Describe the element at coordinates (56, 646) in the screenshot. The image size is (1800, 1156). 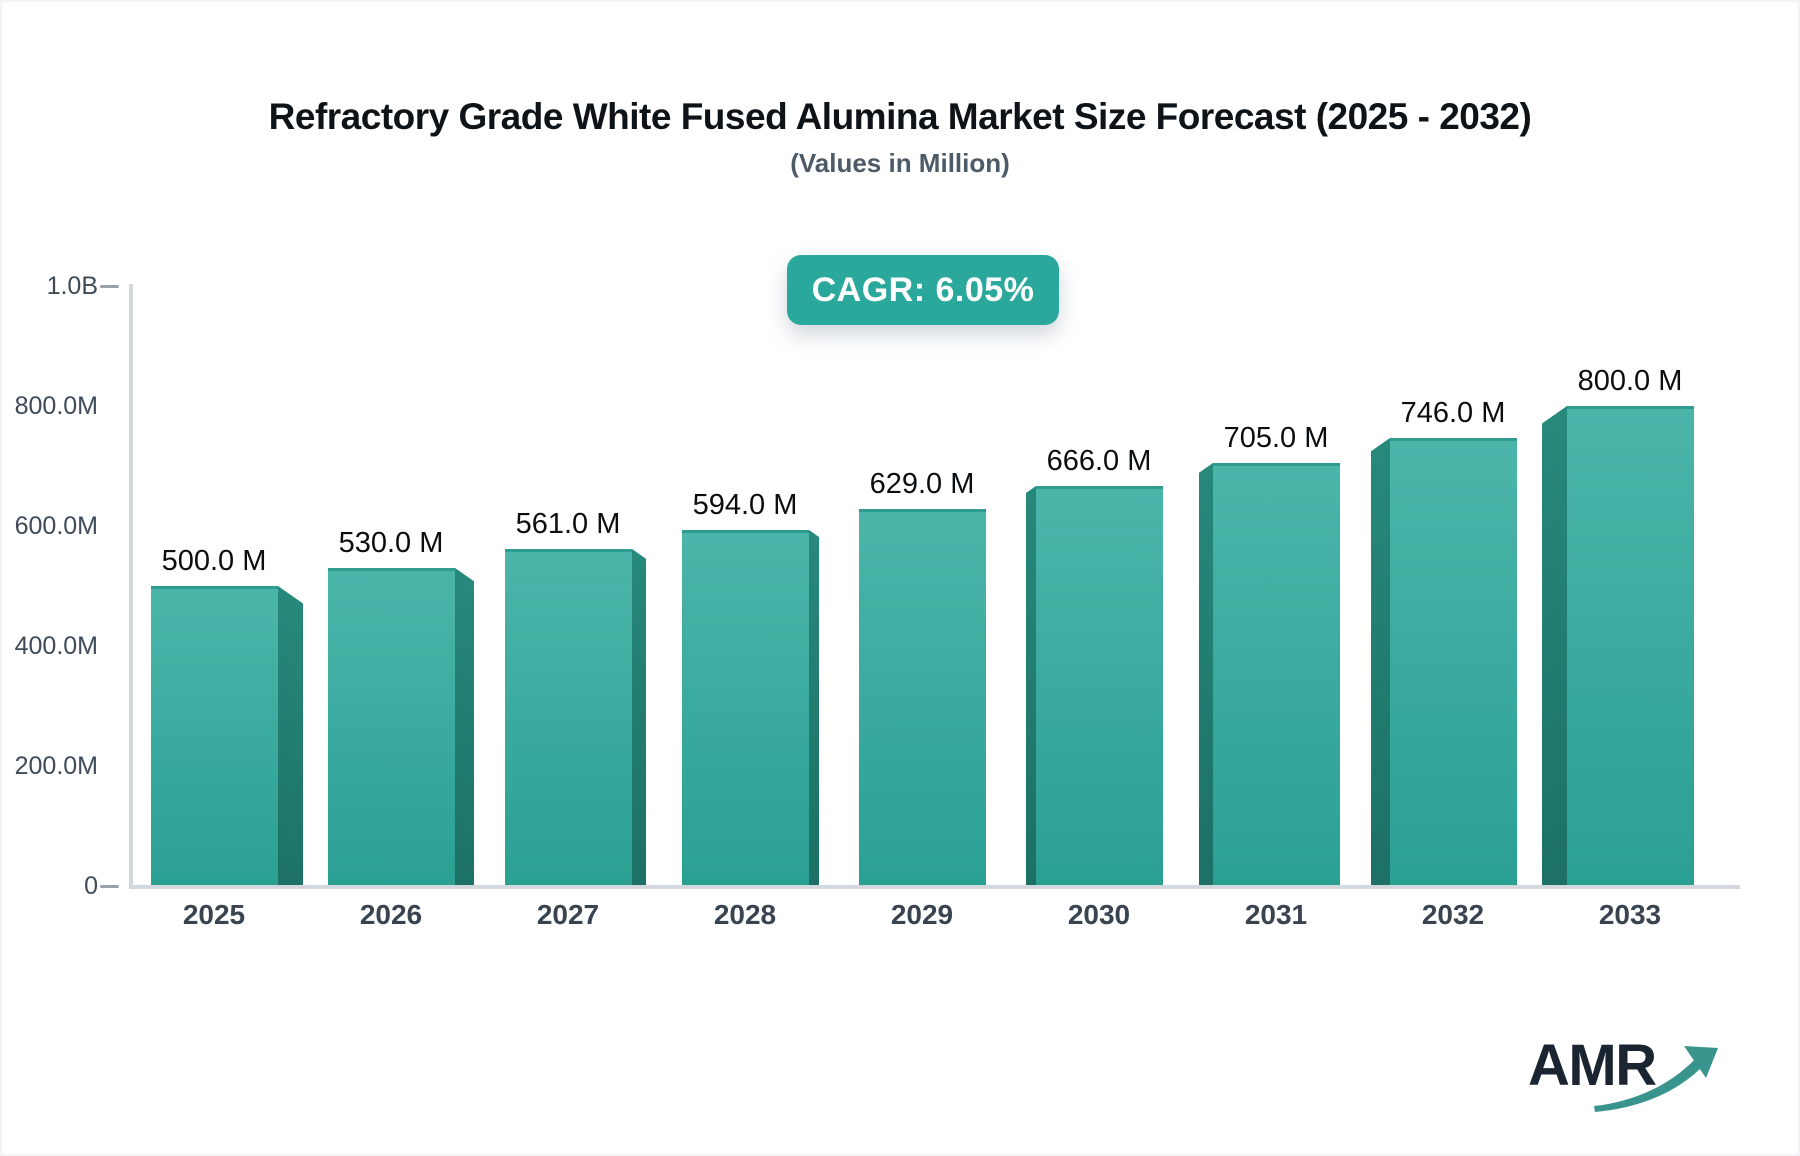
I see `y-axis-label: 400.0M` at that location.